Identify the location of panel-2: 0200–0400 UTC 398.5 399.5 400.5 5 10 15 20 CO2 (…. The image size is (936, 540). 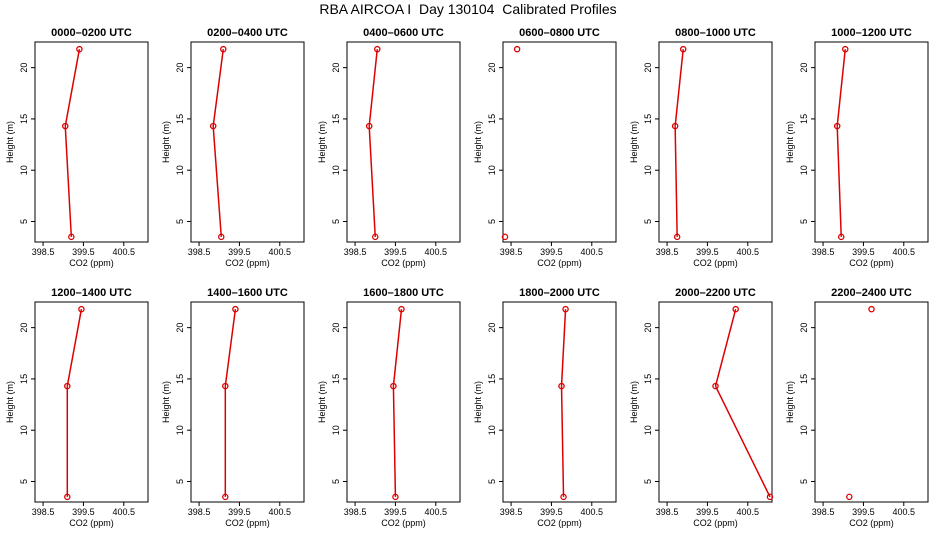
(233, 147).